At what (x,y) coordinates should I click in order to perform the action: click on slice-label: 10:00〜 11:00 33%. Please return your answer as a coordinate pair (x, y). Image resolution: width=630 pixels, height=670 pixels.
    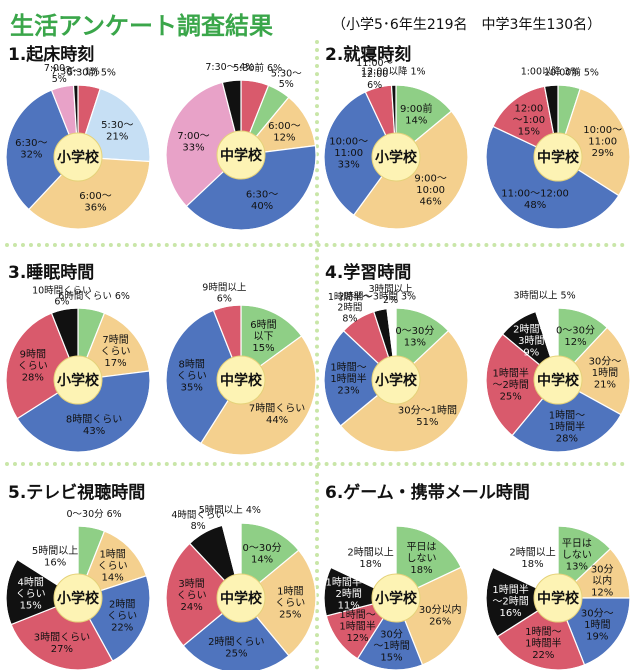
    Looking at the image, I should click on (348, 154).